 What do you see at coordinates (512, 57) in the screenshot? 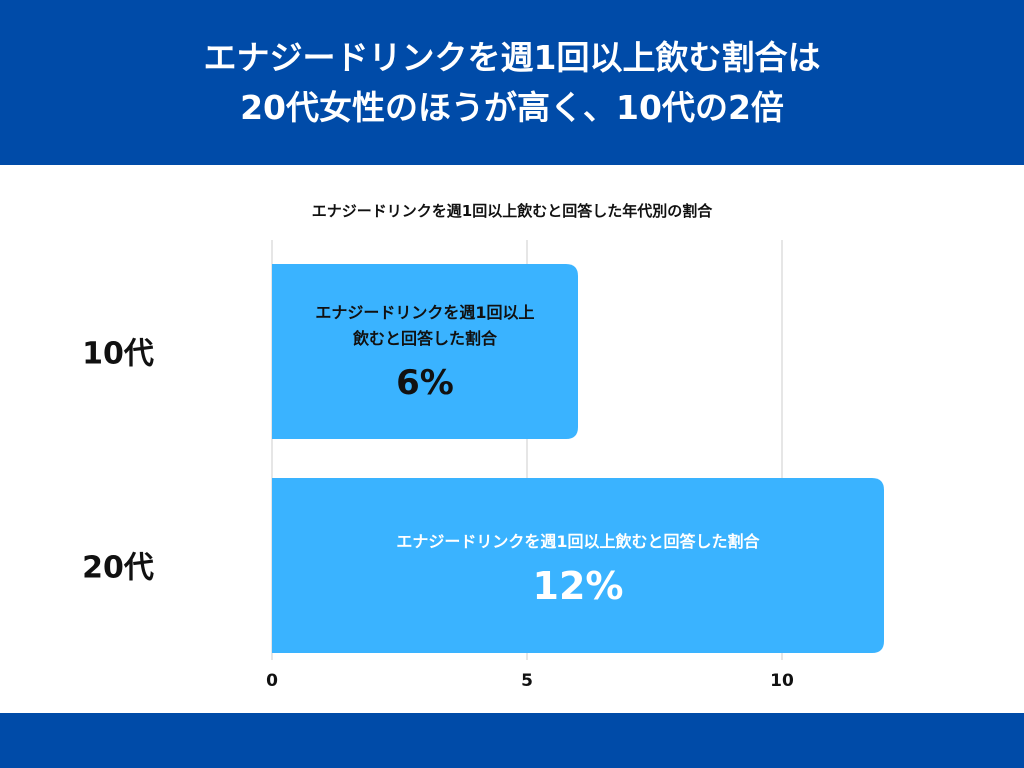
I see `page-title-line-1: エナジードリンクを週1回以上飲む割合は` at bounding box center [512, 57].